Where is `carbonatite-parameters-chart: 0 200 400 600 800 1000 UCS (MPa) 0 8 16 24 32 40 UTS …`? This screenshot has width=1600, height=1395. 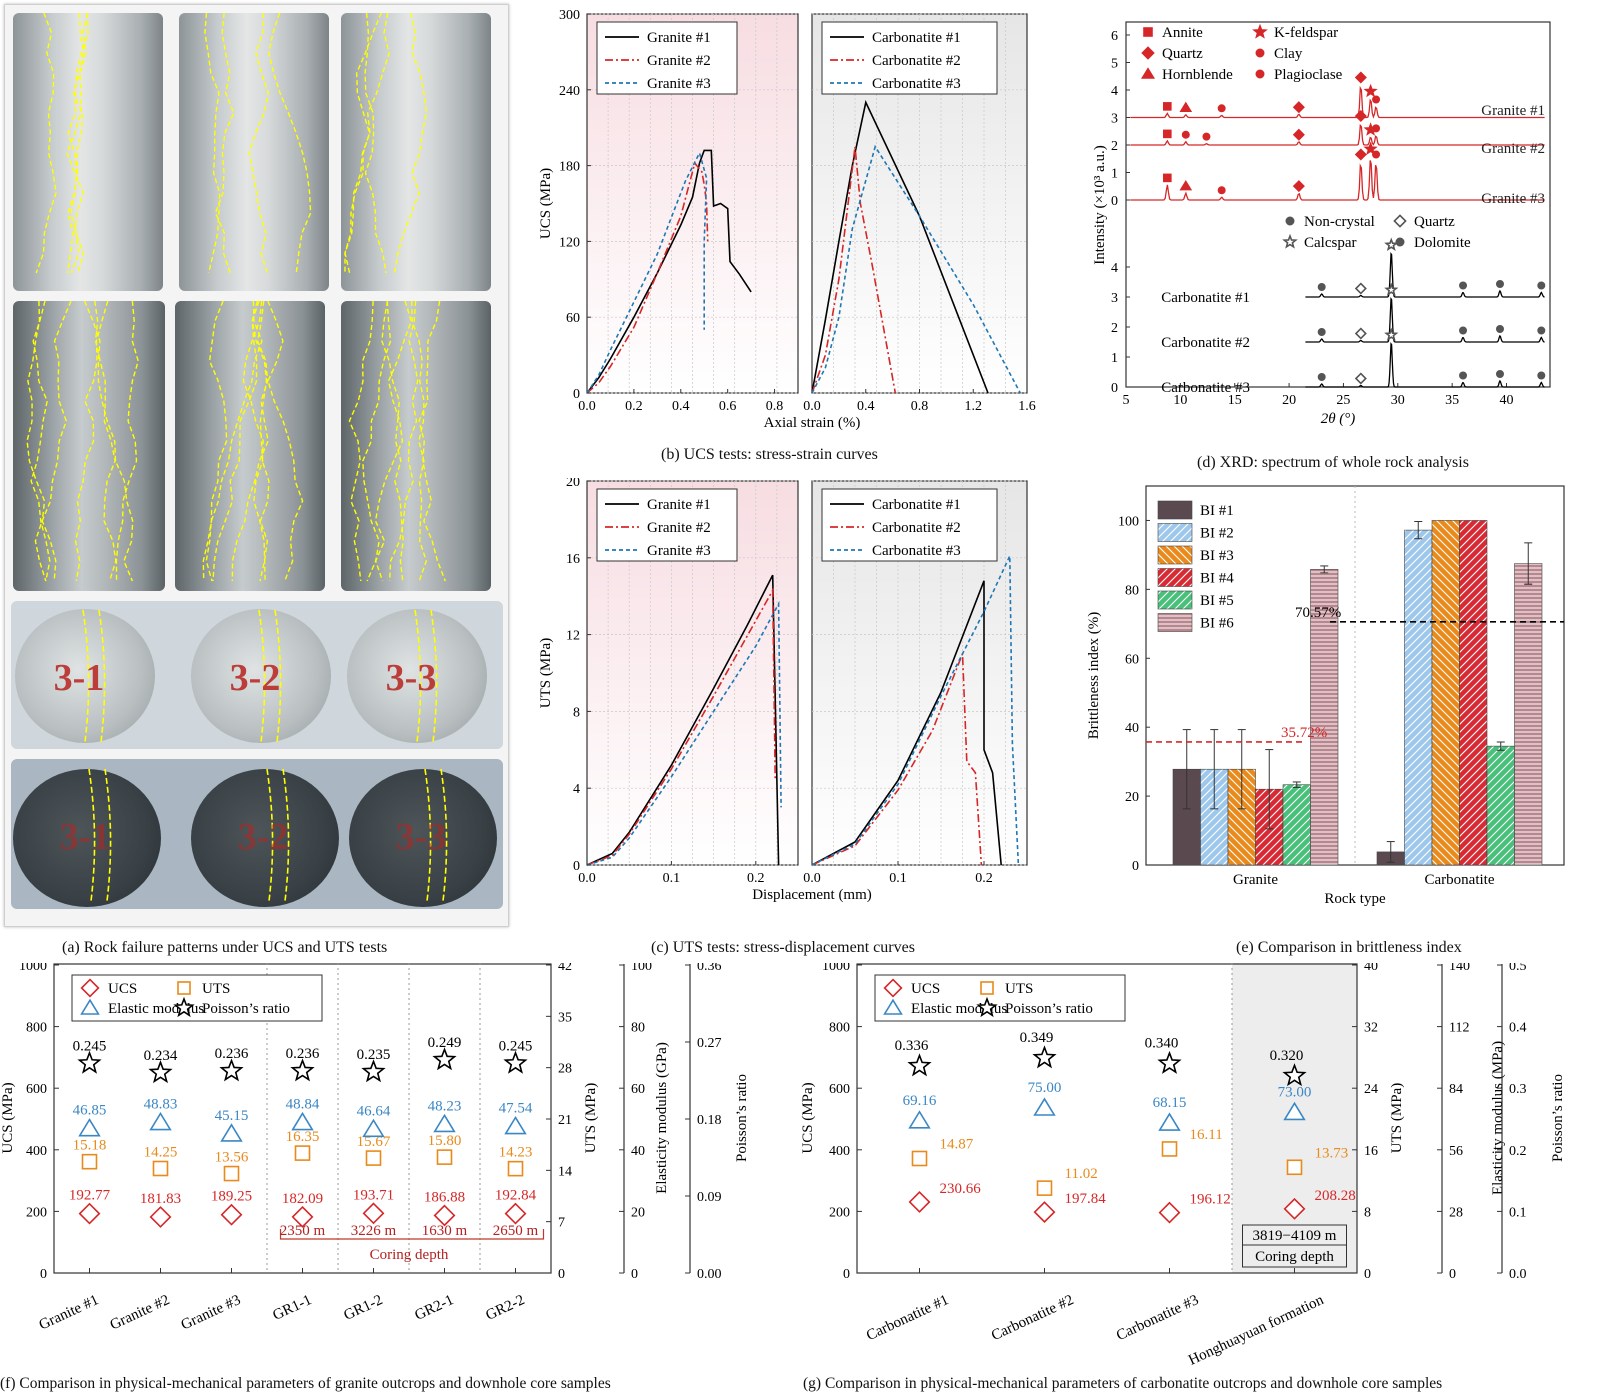
carbonatite-parameters-chart: 0 200 400 600 800 1000 UCS (MPa) 0 8 16 24 32 40 UTS … is located at coordinates (1183, 1166).